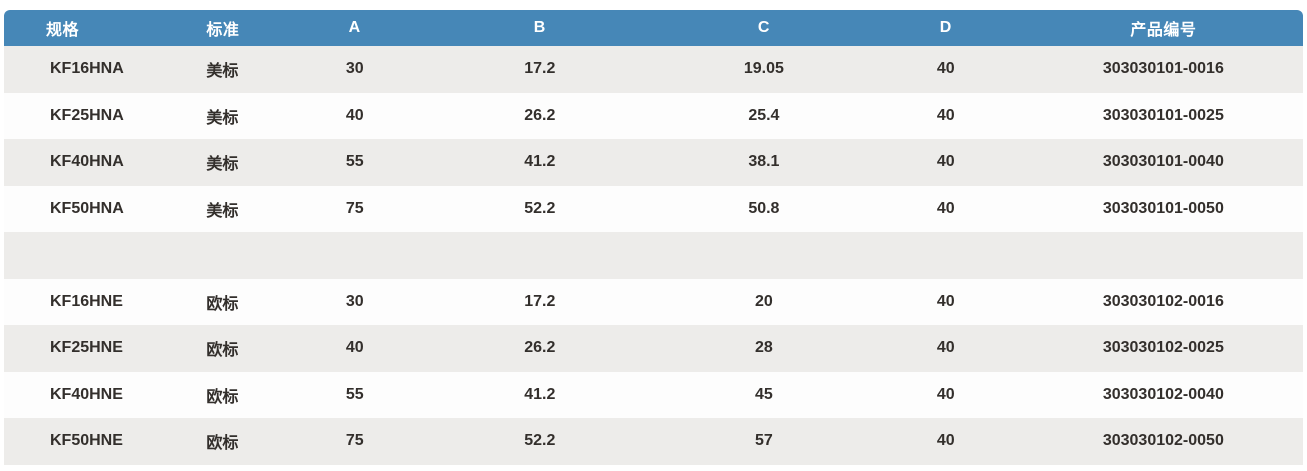 Image resolution: width=1307 pixels, height=471 pixels. I want to click on table-row: KF40HNA 美标 55 41.2 38.1 40 303030101-0040, so click(653, 162).